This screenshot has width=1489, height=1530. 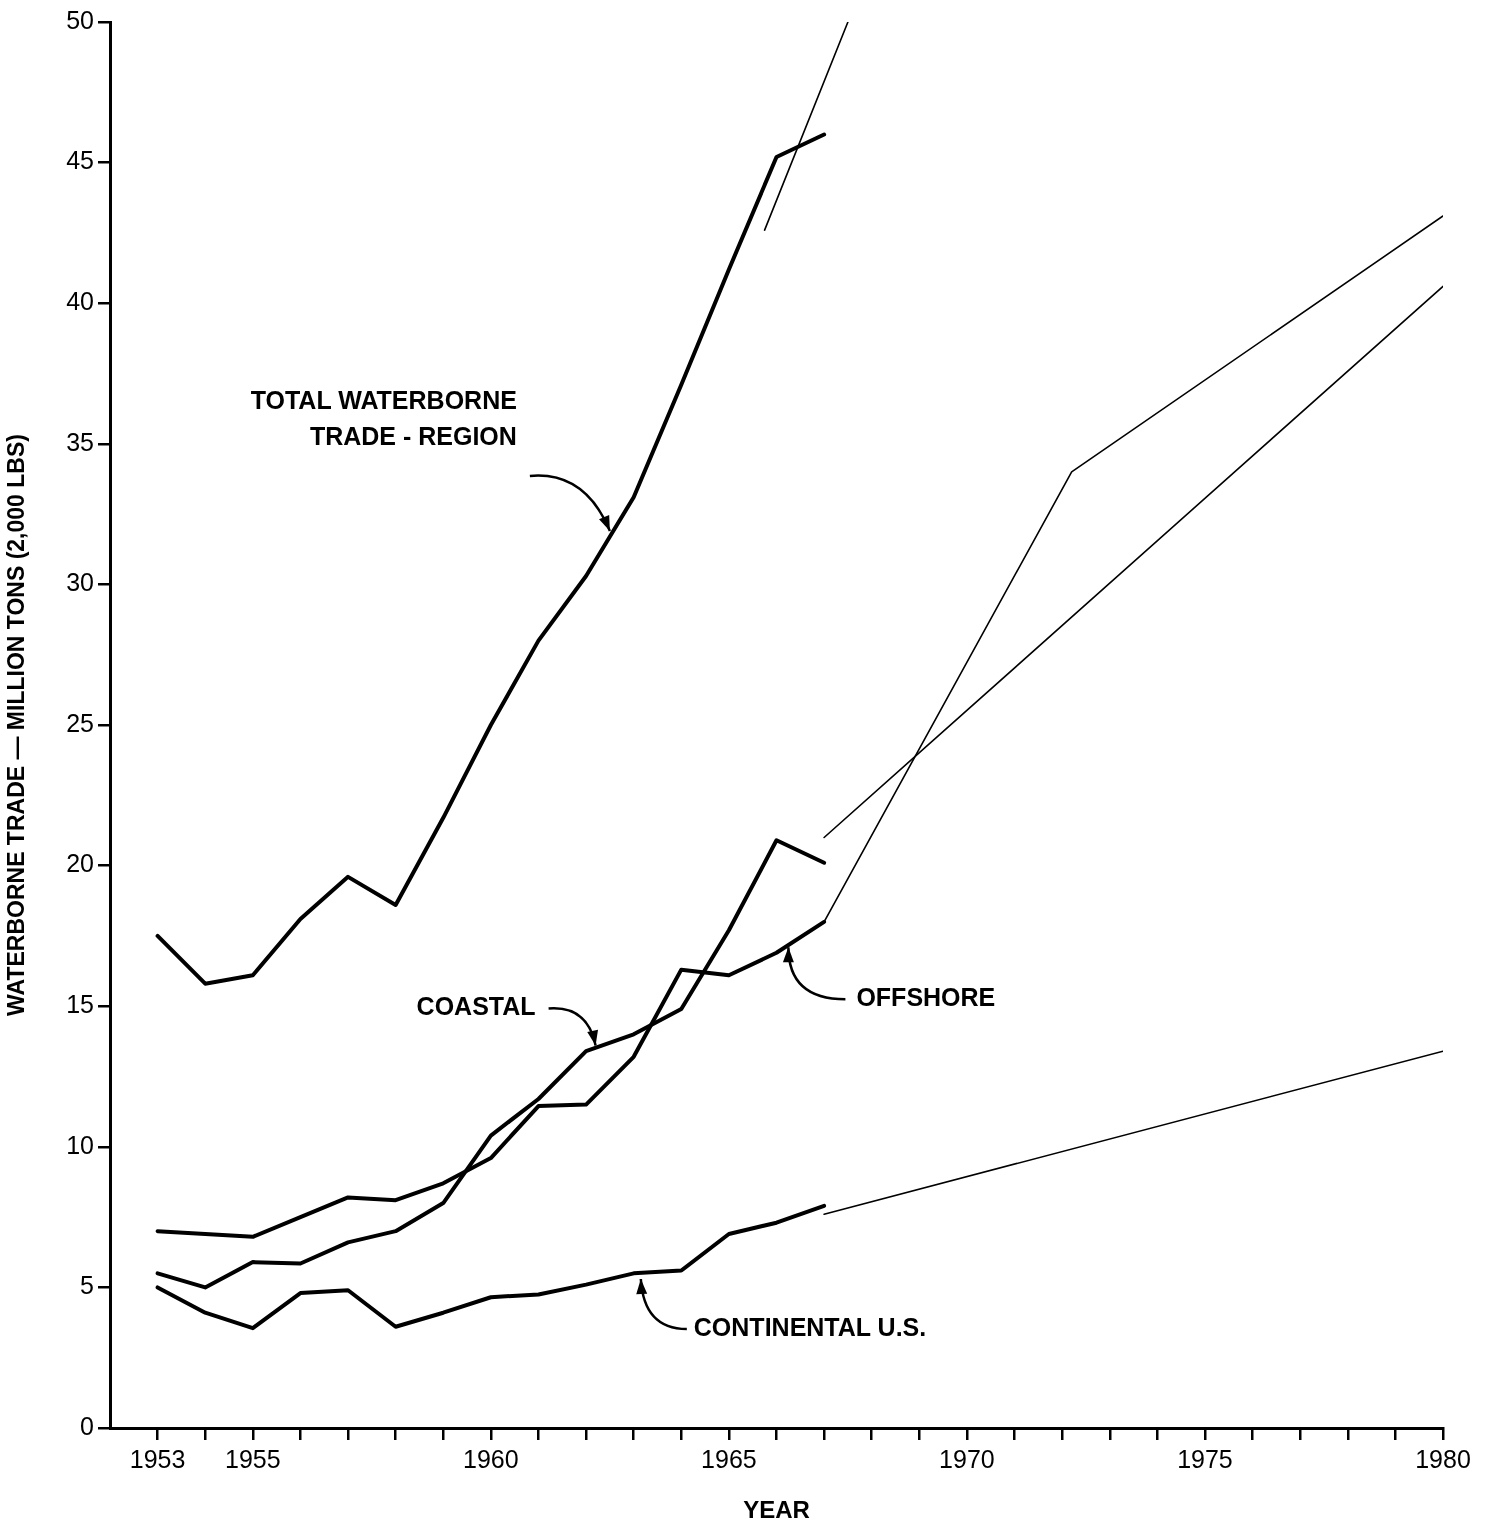 What do you see at coordinates (80, 301) in the screenshot?
I see `y-tick-label: 40` at bounding box center [80, 301].